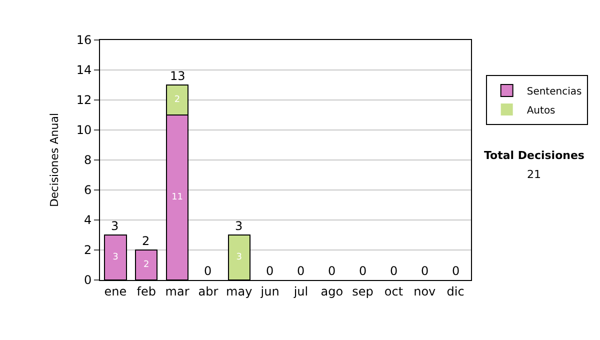 The width and height of the screenshot is (600, 340). What do you see at coordinates (455, 291) in the screenshot?
I see `x-tick-label: dic` at bounding box center [455, 291].